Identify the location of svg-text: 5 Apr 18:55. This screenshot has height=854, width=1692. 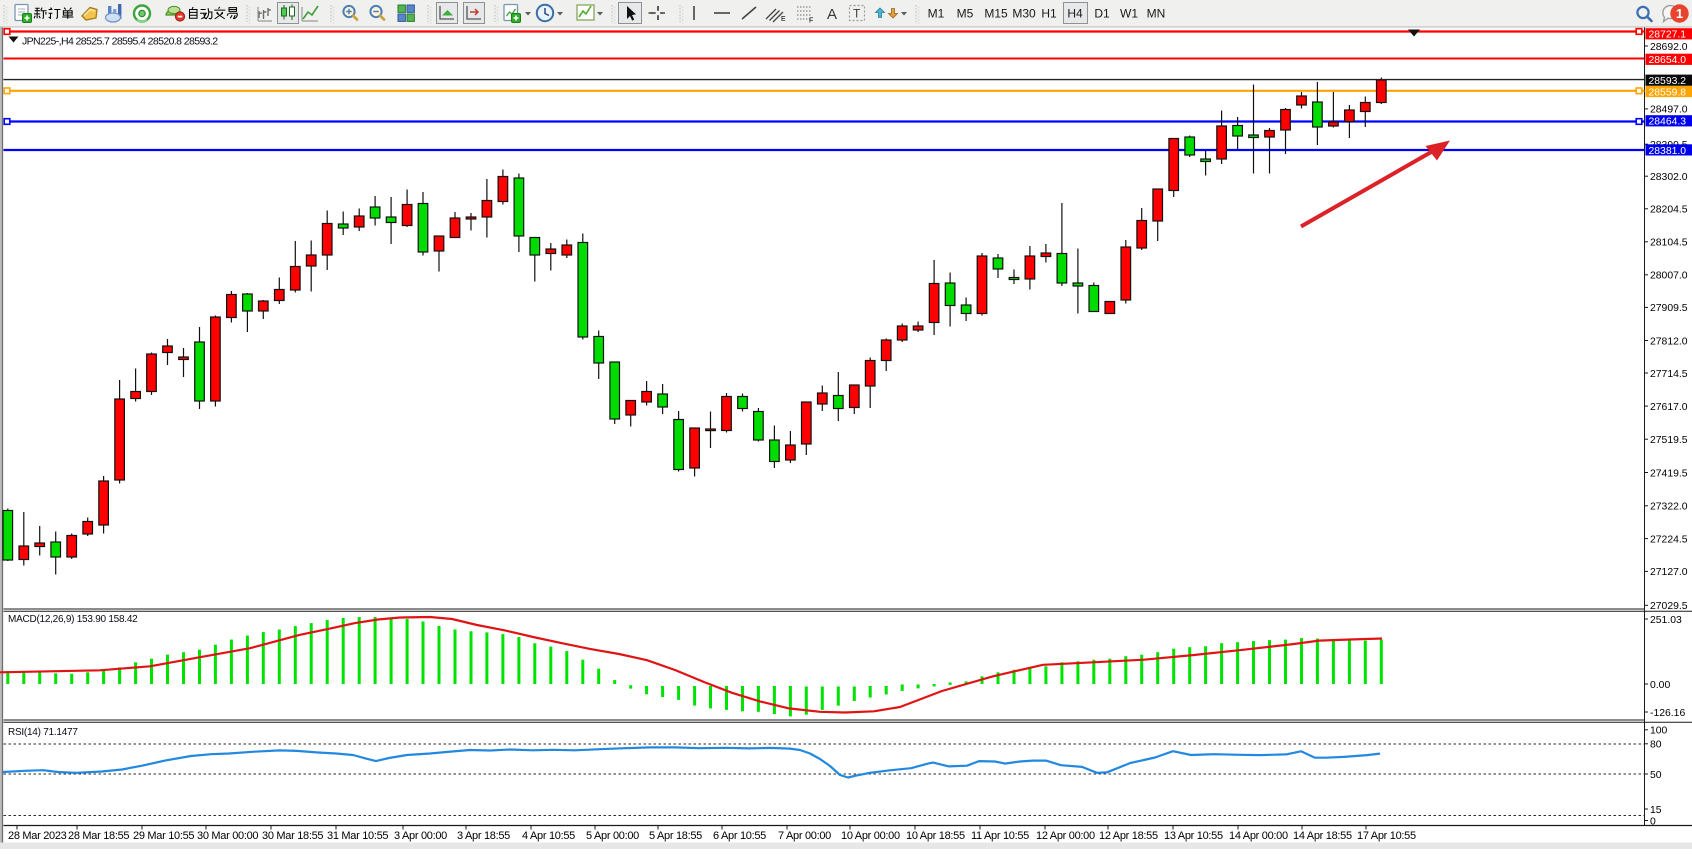
(675, 836).